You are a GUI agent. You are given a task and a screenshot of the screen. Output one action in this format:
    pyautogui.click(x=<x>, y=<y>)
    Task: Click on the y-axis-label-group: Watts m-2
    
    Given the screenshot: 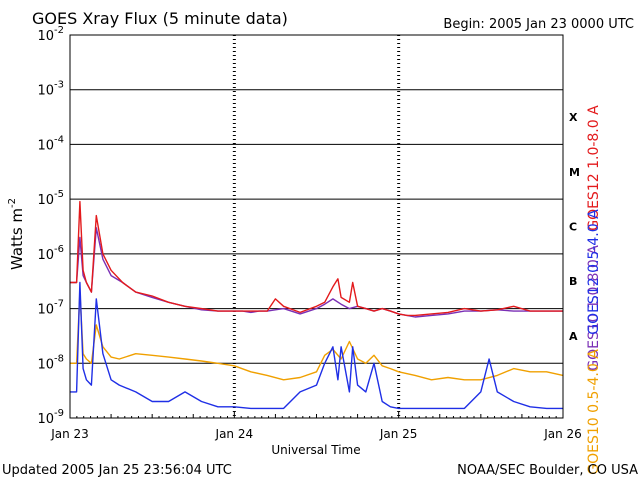 What is the action you would take?
    pyautogui.click(x=16, y=234)
    